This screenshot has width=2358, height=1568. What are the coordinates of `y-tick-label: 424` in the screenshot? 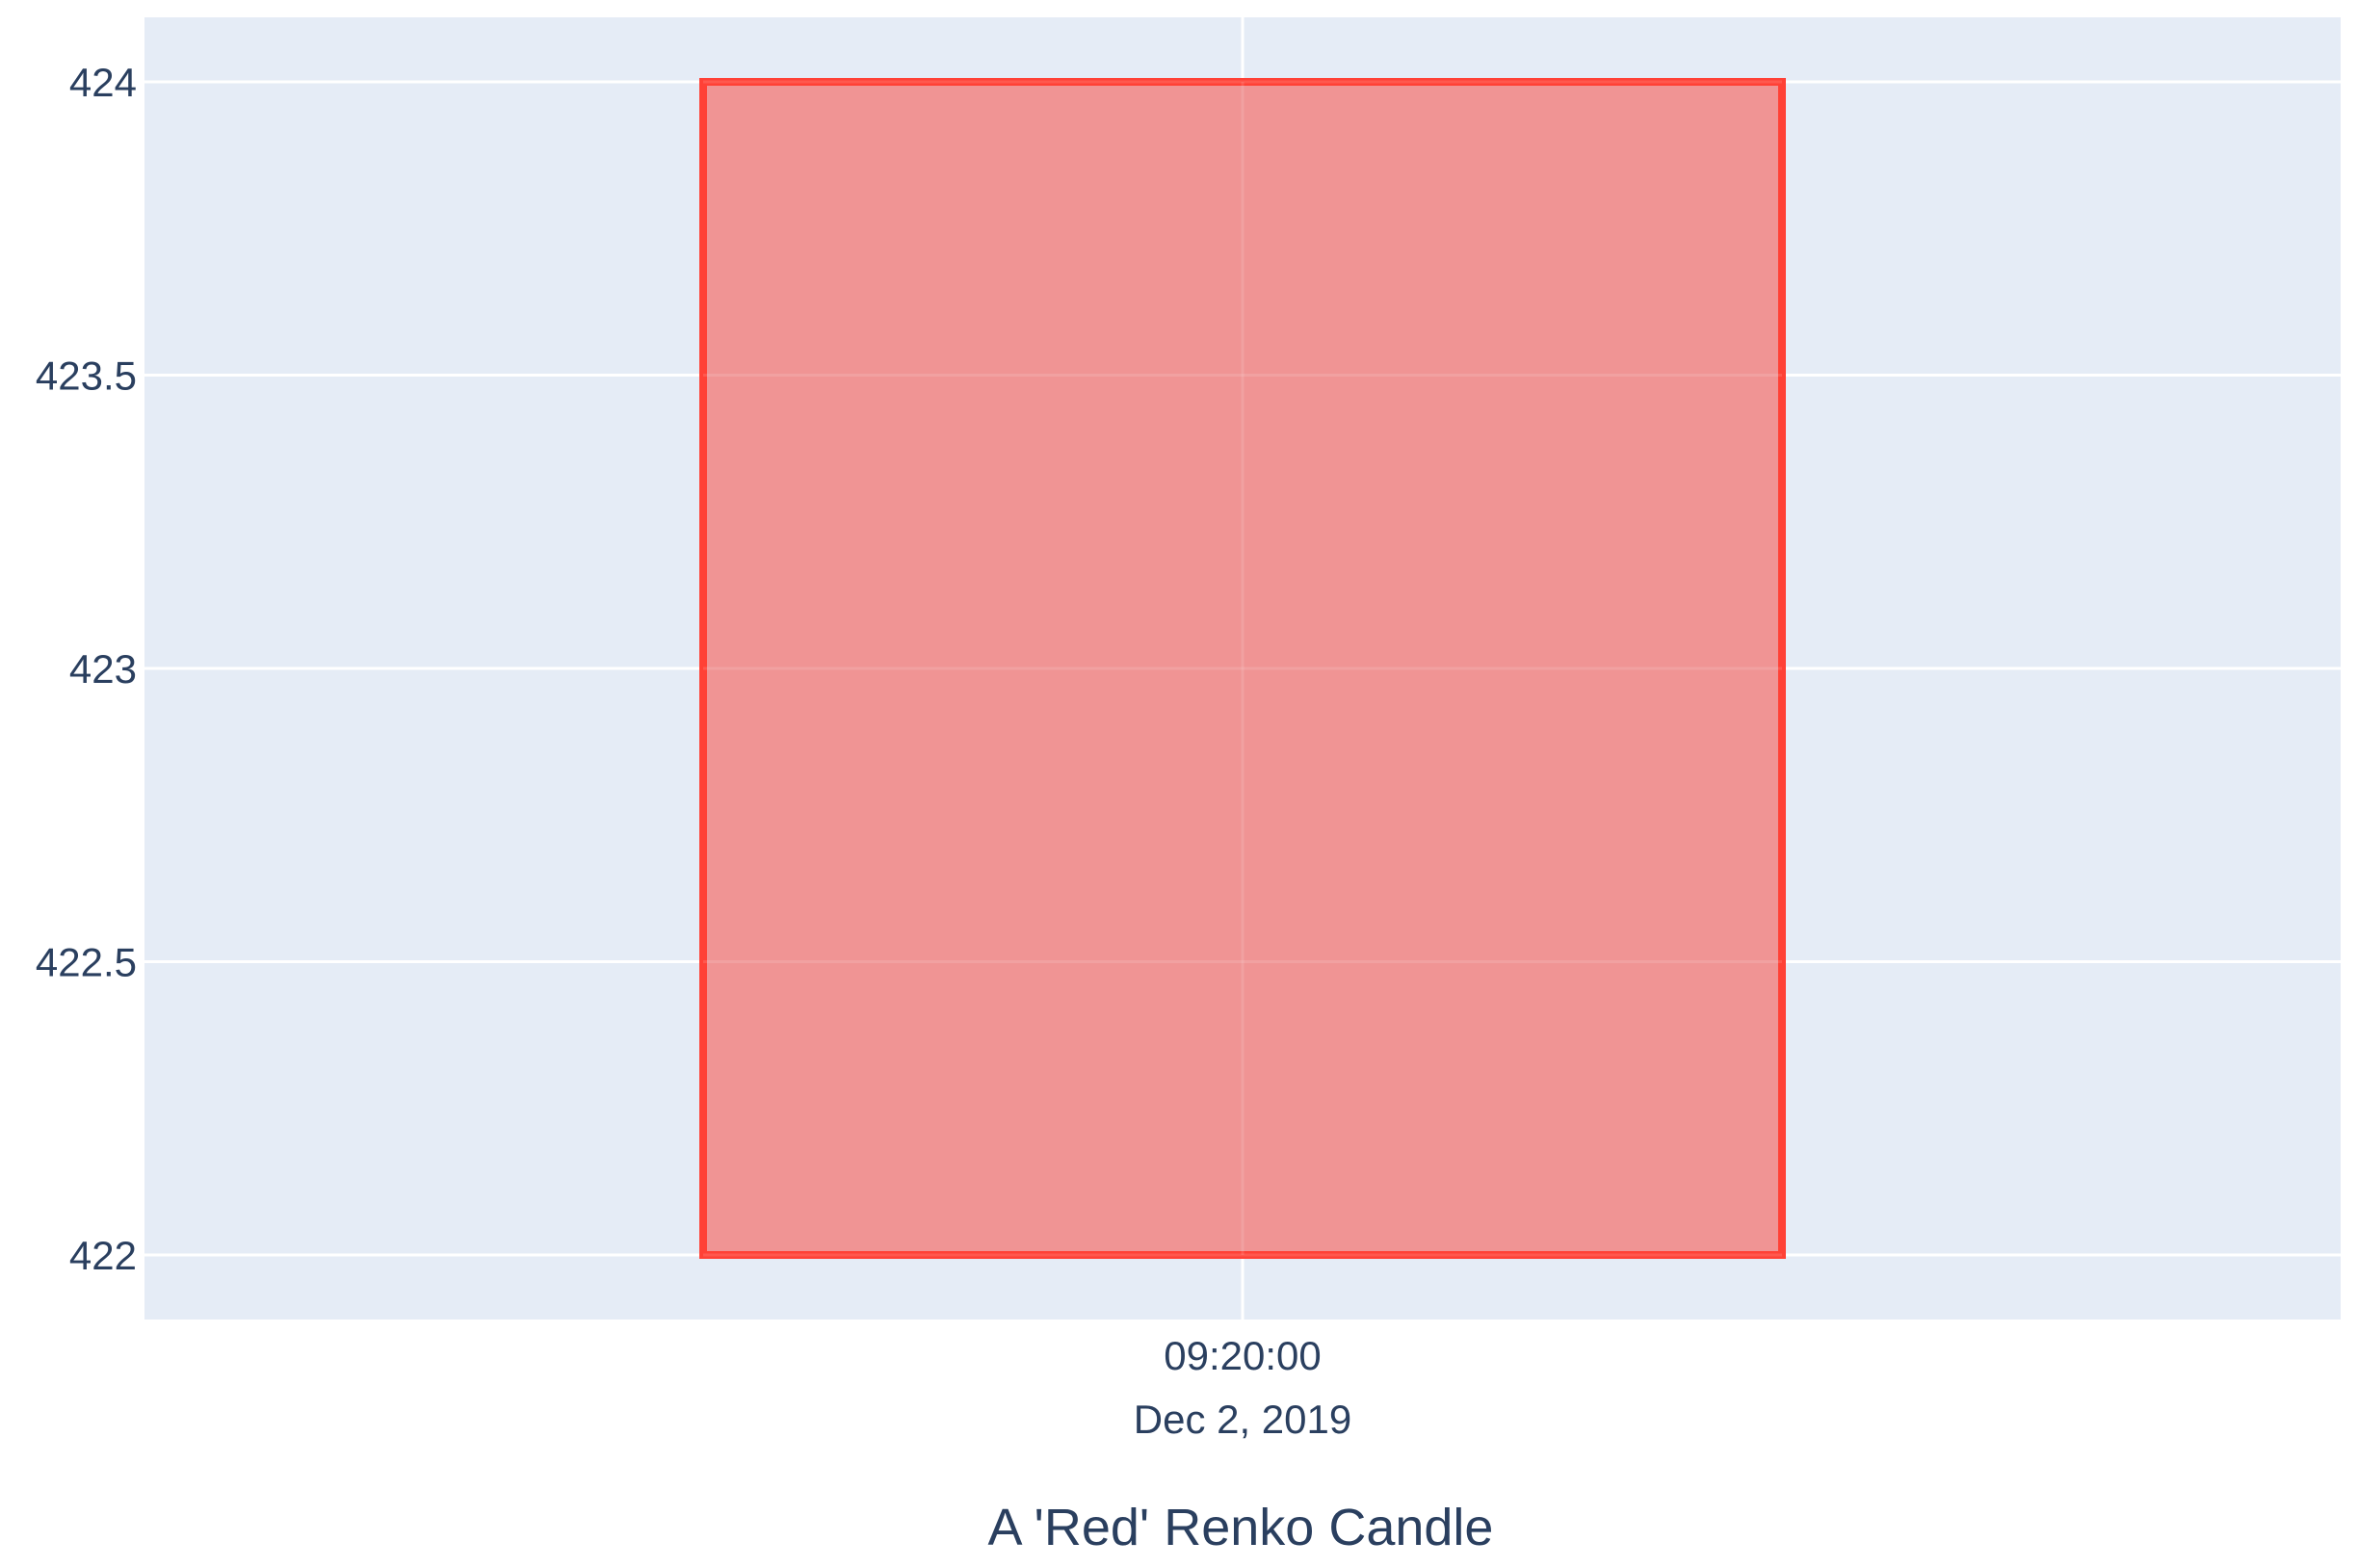 It's located at (103, 82).